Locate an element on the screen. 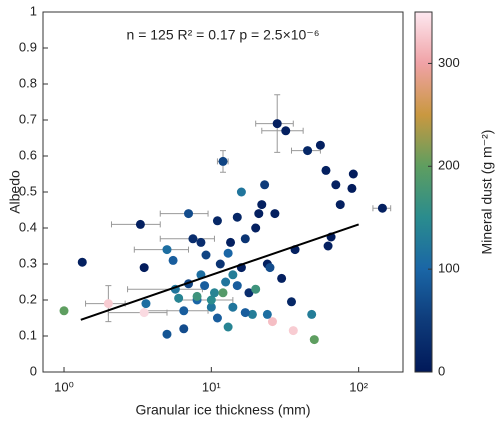 The height and width of the screenshot is (433, 500). x-tick-label: 10⁰ is located at coordinates (64, 386).